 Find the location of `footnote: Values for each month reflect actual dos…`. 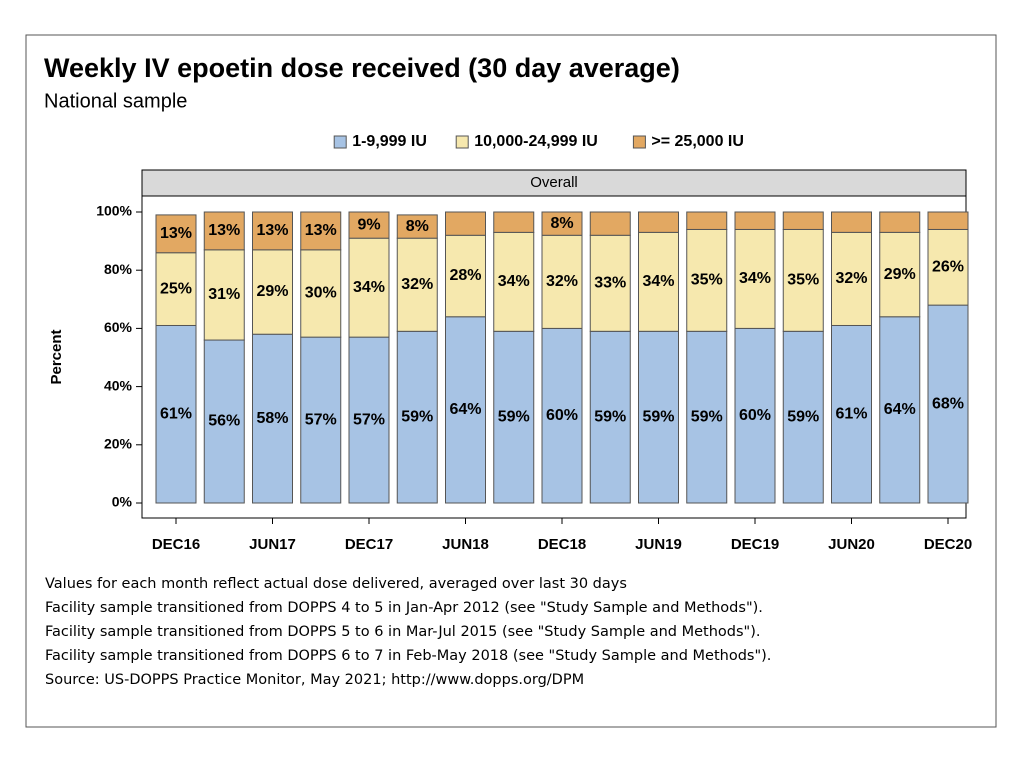

footnote: Values for each month reflect actual dos… is located at coordinates (336, 584).